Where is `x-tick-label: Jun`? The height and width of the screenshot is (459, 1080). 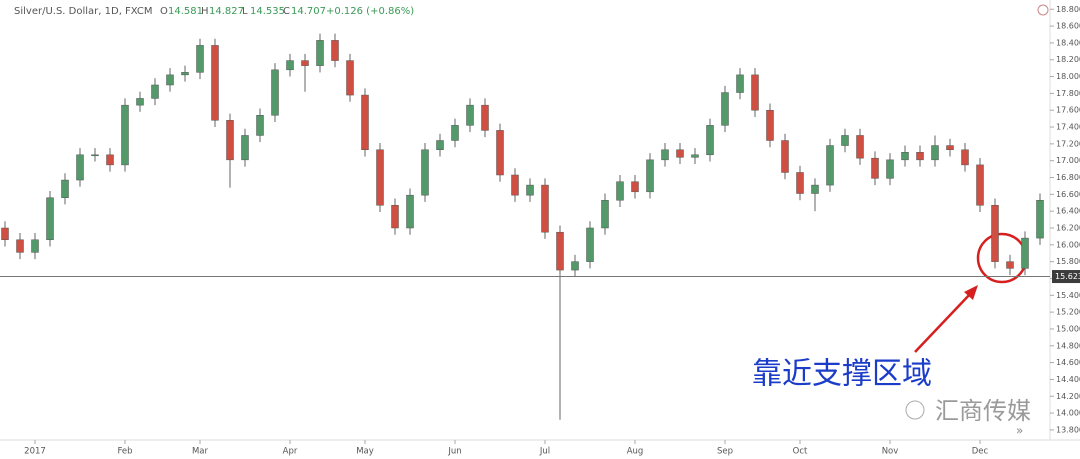 x-tick-label: Jun is located at coordinates (454, 452).